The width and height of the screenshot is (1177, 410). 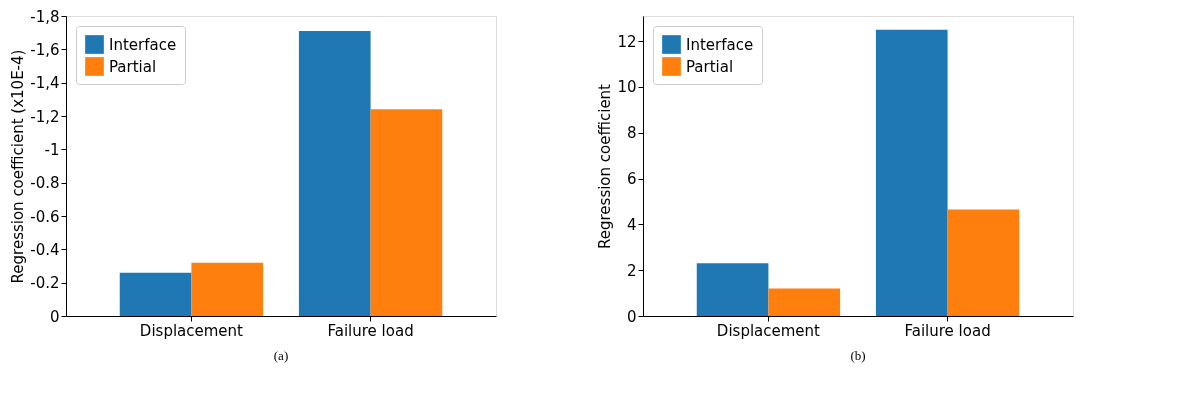 I want to click on y-tick-label: 8, so click(x=631, y=133).